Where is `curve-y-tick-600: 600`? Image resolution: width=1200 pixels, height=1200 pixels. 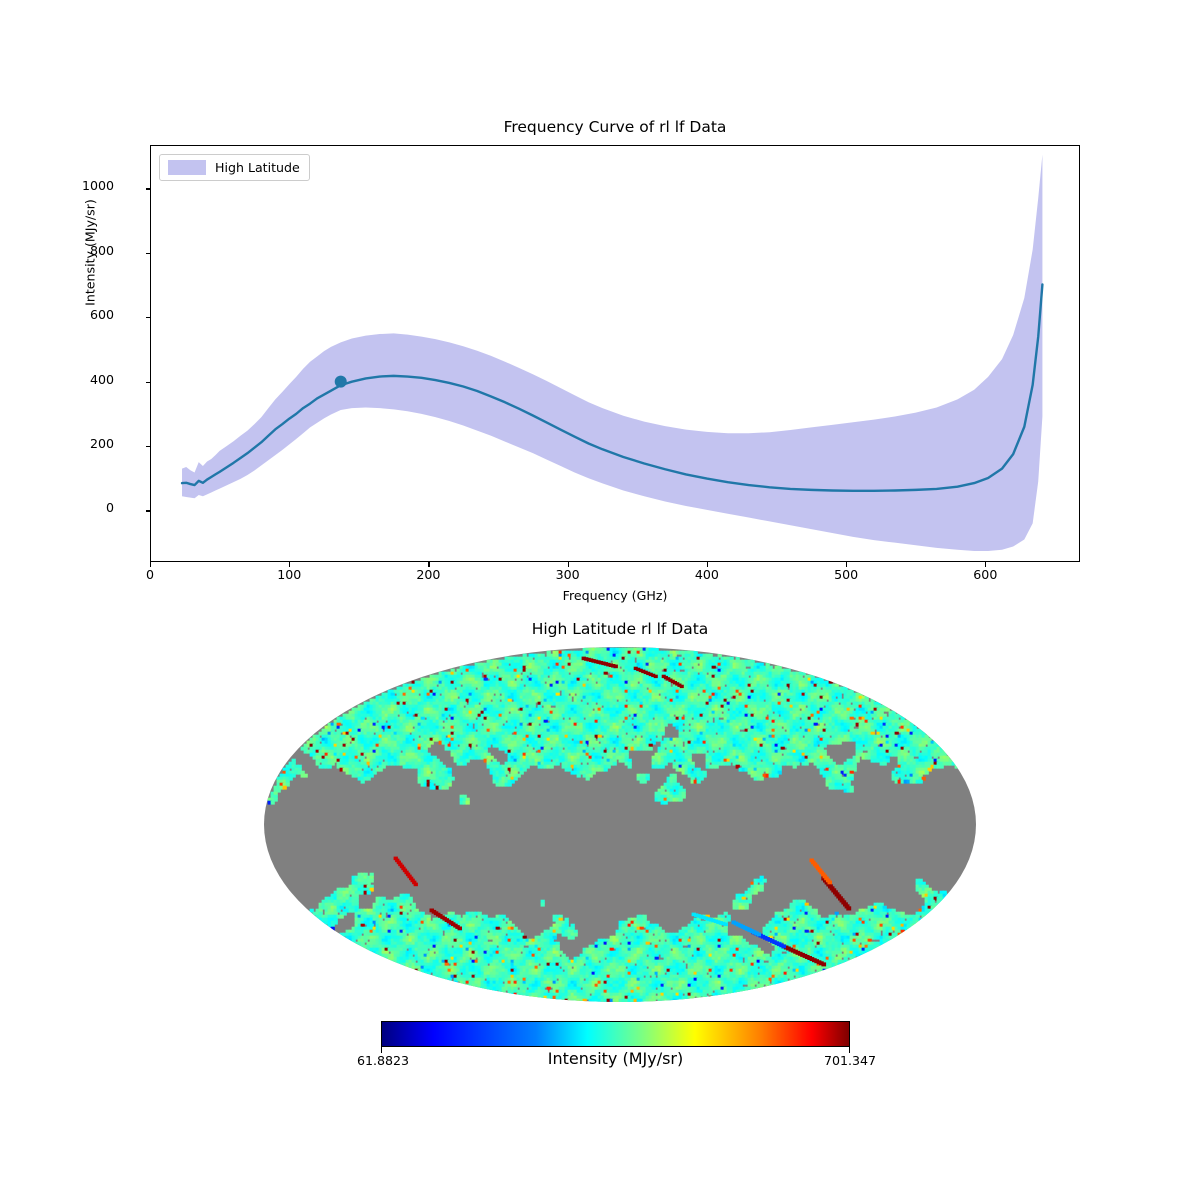 curve-y-tick-600: 600 is located at coordinates (101, 315).